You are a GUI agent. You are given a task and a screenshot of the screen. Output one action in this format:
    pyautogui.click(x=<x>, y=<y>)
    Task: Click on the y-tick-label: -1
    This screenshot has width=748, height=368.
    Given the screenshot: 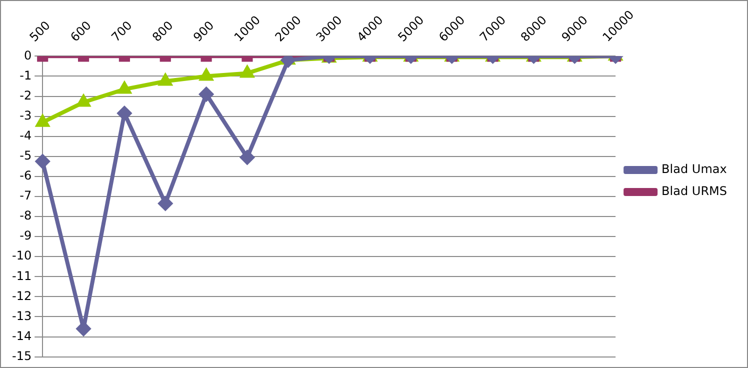 What is the action you would take?
    pyautogui.click(x=26, y=75)
    